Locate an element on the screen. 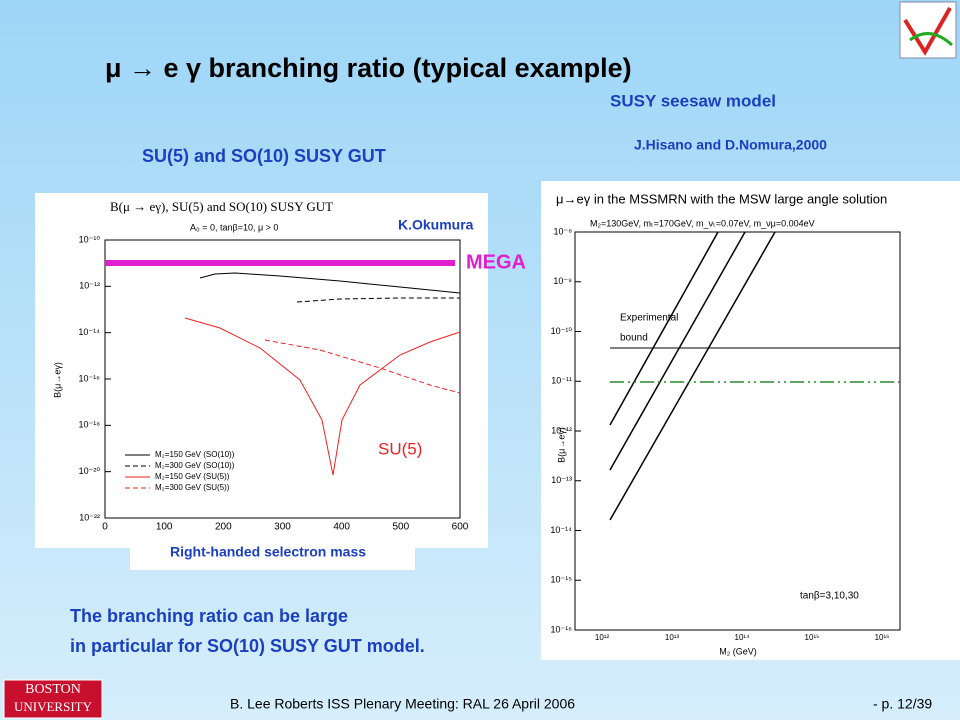 The width and height of the screenshot is (960, 720). annotation: tanβ=3,10,30 is located at coordinates (829, 596).